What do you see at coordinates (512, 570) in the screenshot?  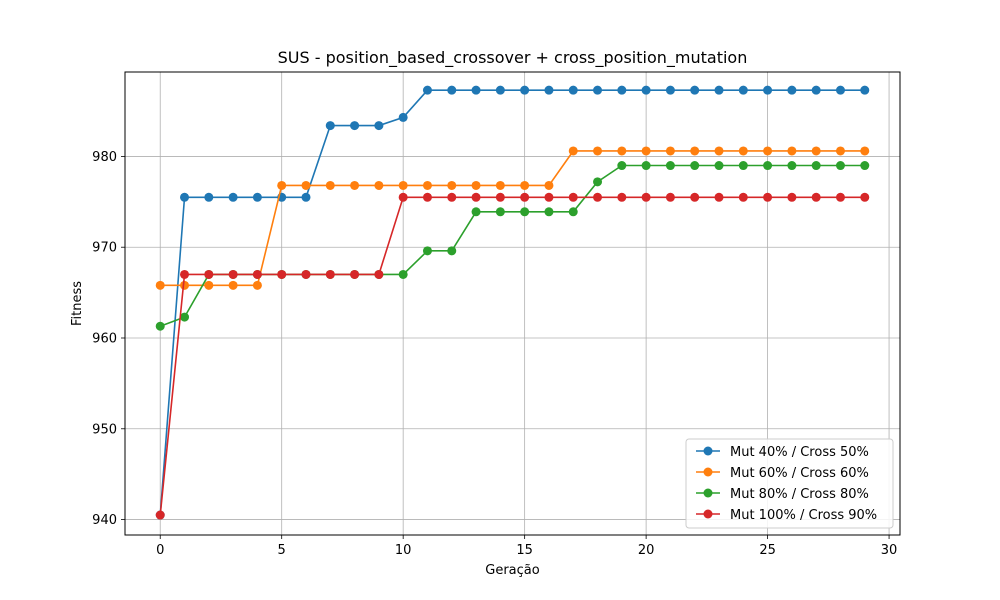 I see `x-axis-title: Geração` at bounding box center [512, 570].